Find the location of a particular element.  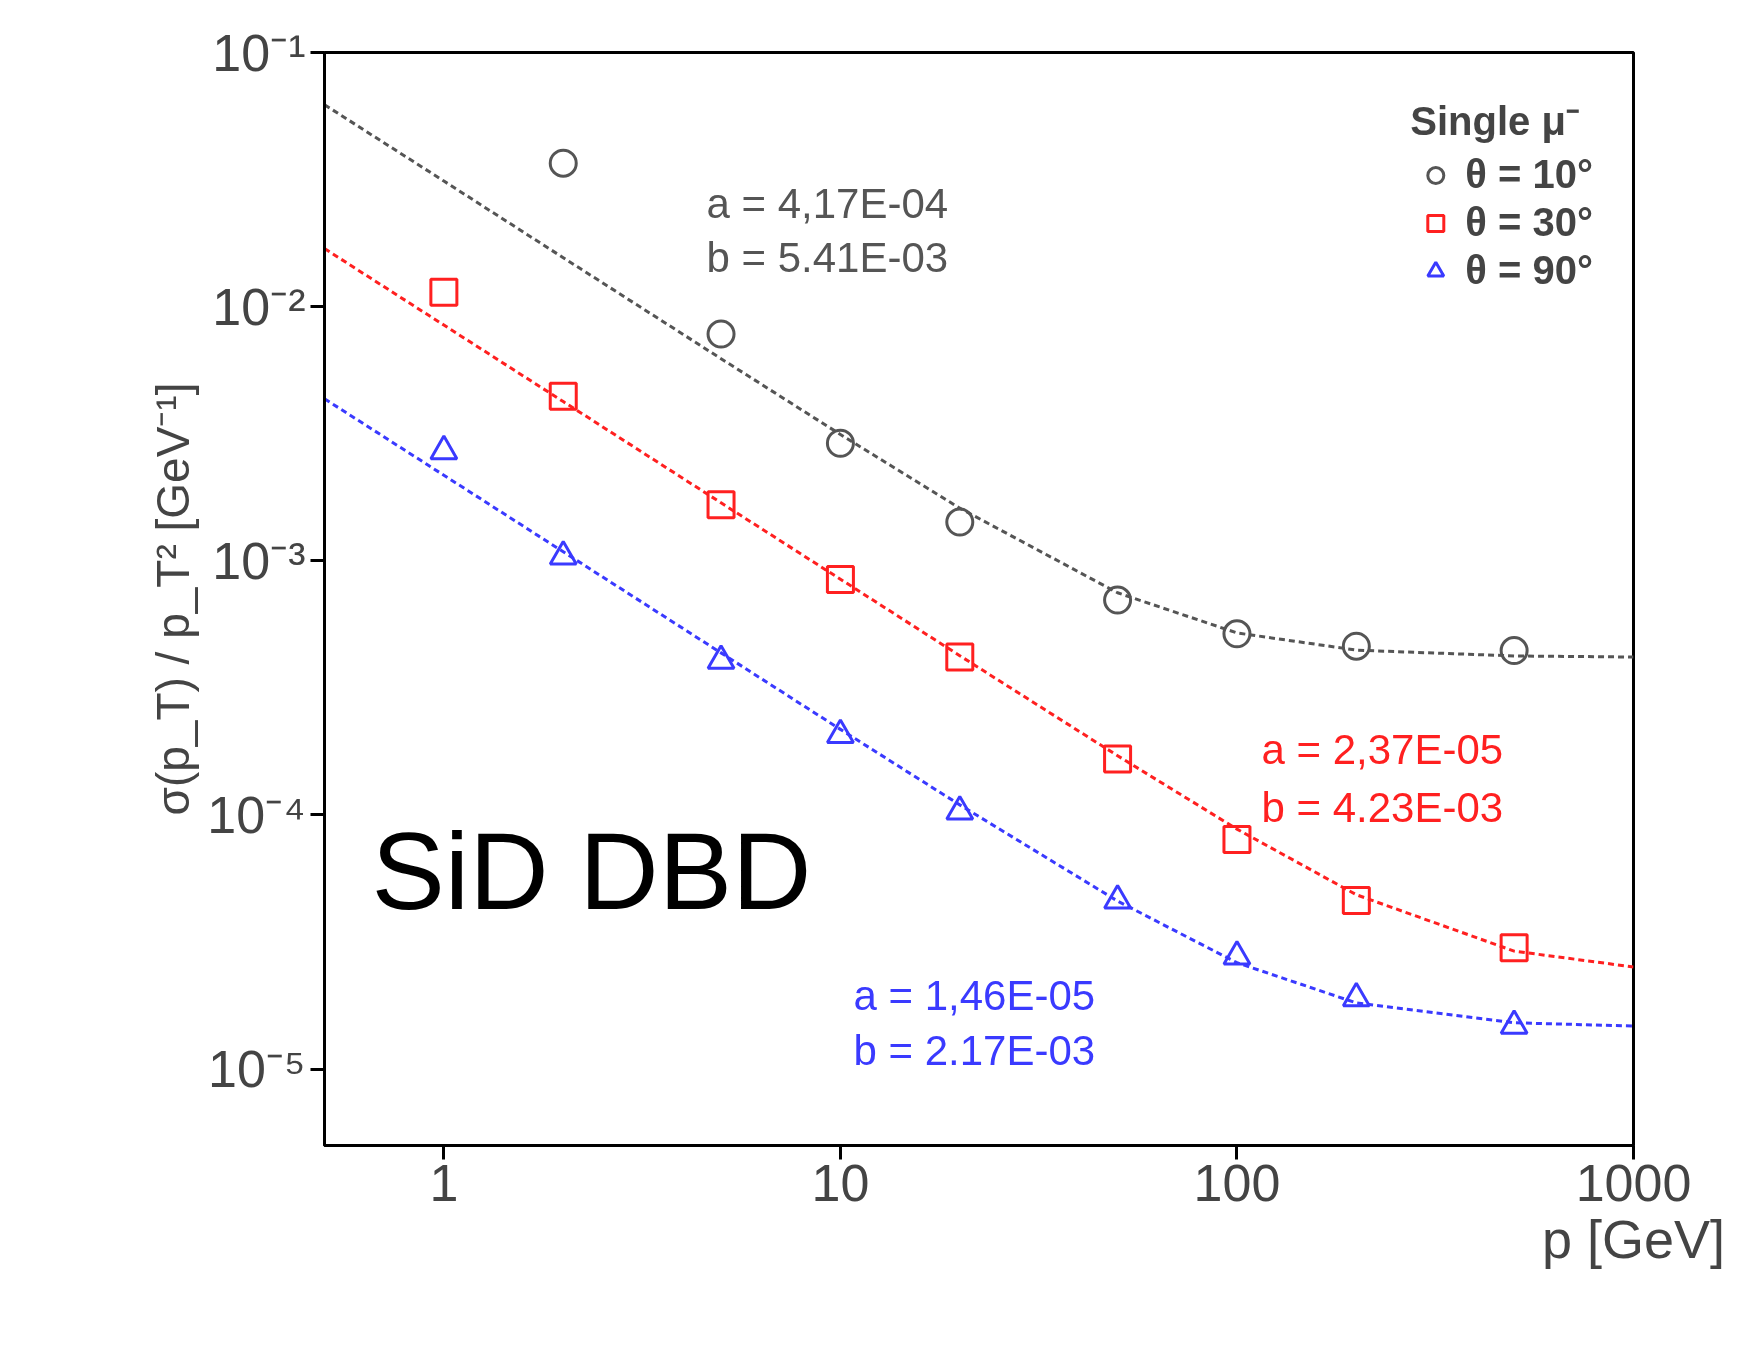

x-tick-label: 10 is located at coordinates (840, 1182).